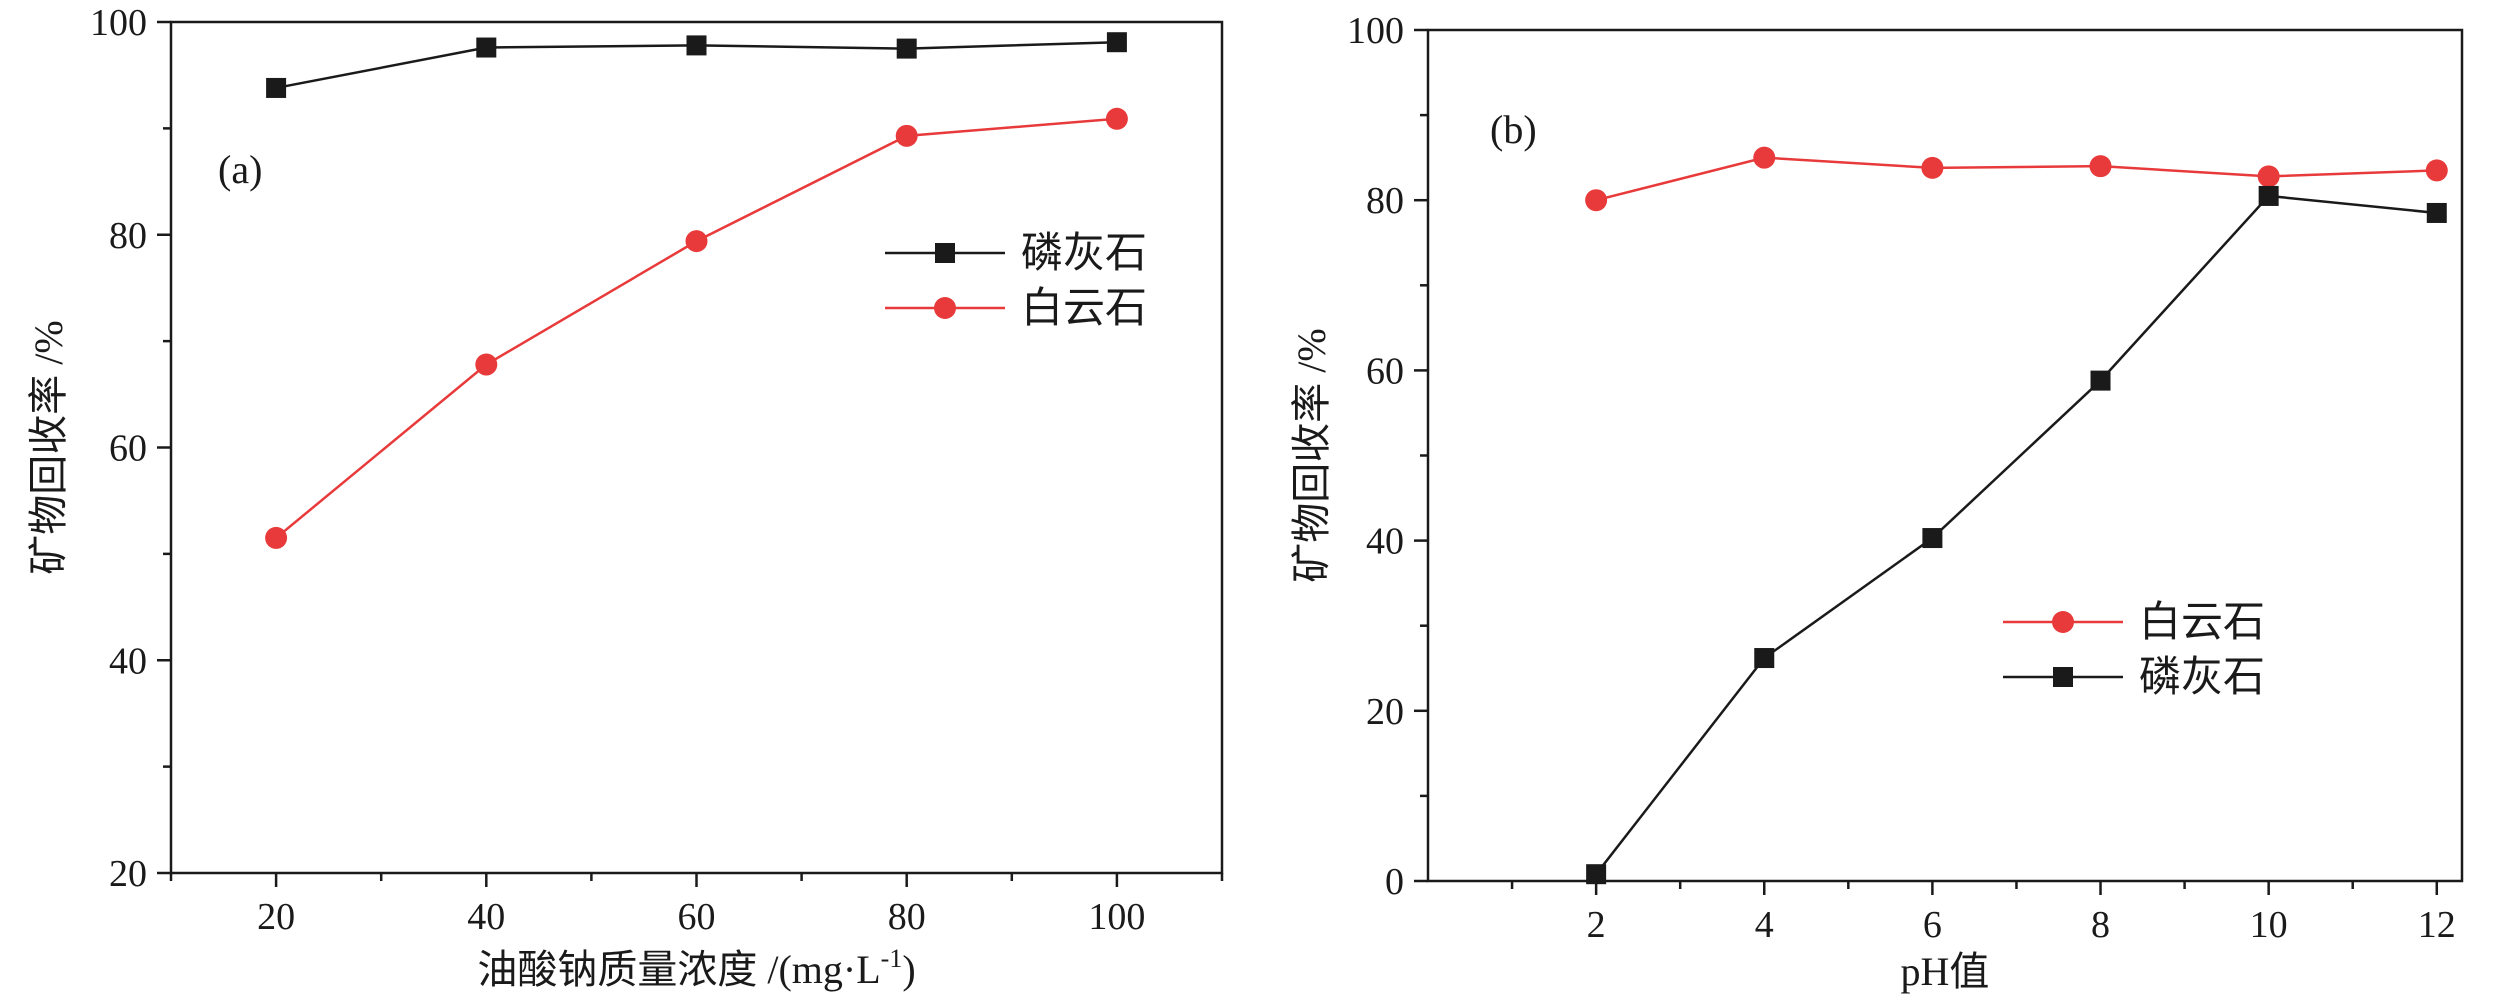  What do you see at coordinates (907, 917) in the screenshot?
I see `x-tick-label: 80` at bounding box center [907, 917].